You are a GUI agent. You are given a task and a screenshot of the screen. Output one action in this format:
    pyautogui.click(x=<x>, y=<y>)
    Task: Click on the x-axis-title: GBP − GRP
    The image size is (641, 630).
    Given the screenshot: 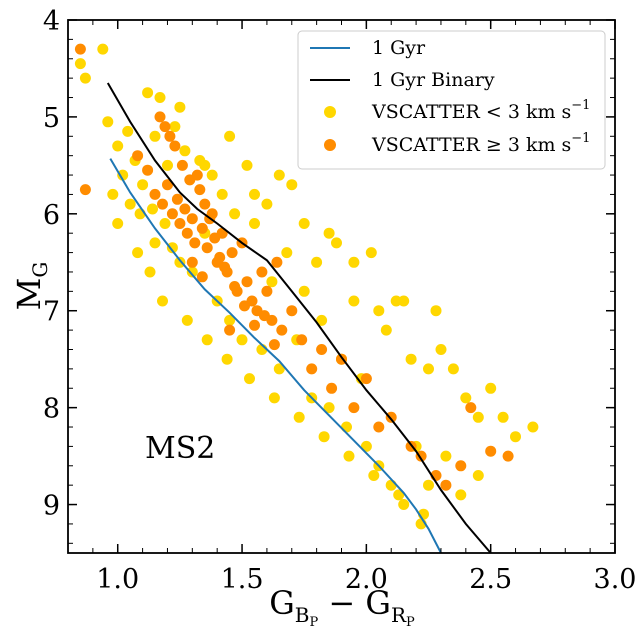 What is the action you would take?
    pyautogui.click(x=342, y=607)
    